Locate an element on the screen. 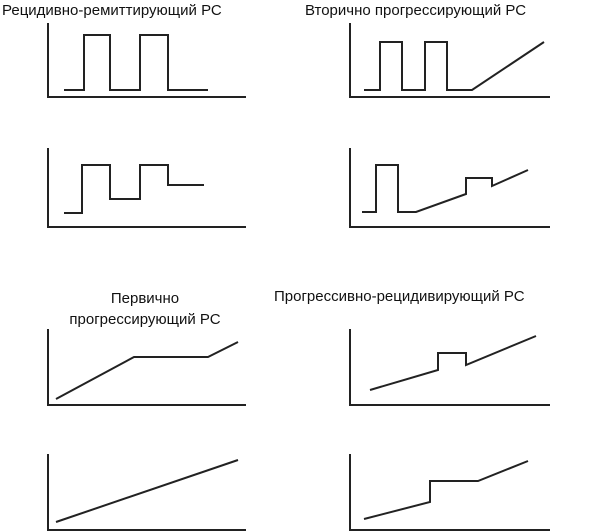 The width and height of the screenshot is (595, 532). title-primary-progressive-line2: прогрессирующий РС is located at coordinates (145, 319).